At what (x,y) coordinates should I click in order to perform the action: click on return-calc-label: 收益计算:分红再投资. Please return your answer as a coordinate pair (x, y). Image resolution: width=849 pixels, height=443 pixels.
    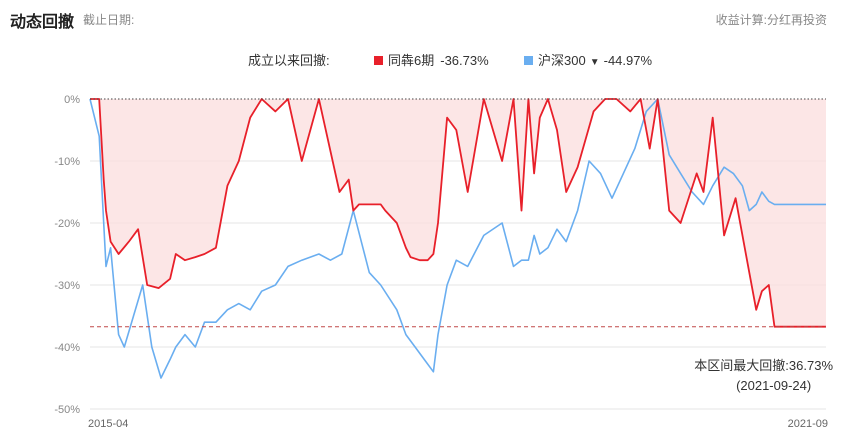
    Looking at the image, I should click on (771, 20).